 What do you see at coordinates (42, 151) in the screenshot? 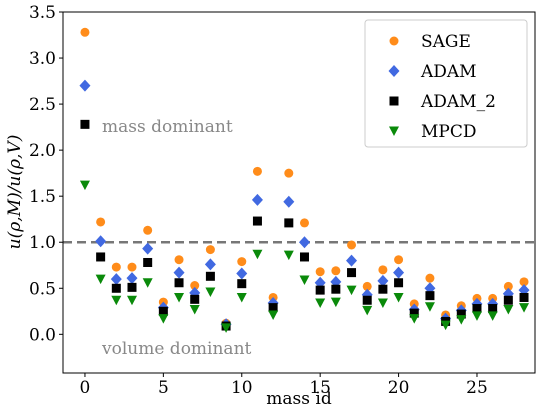
I see `y-tick-label: 2.0` at bounding box center [42, 151].